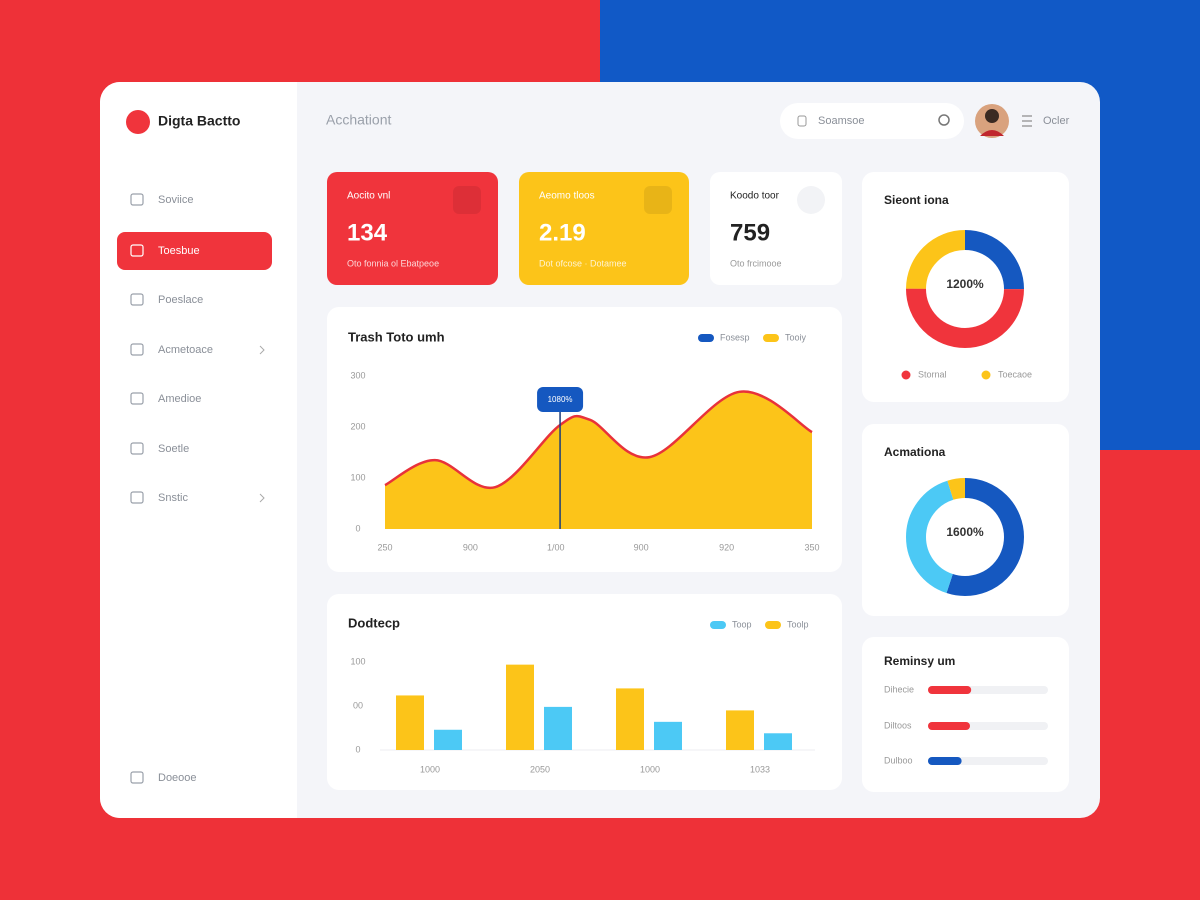 The image size is (1200, 900). I want to click on x-tick-label: 1033, so click(760, 769).